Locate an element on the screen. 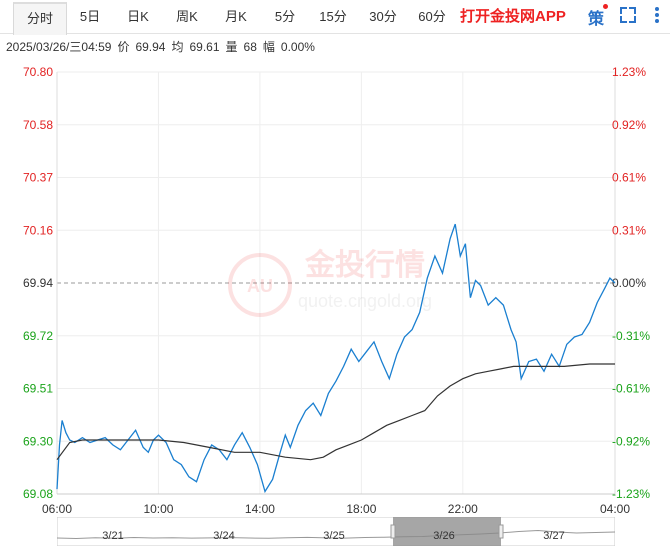 This screenshot has width=670, height=546. quote-datetime: 2025/03/26/三04:59 is located at coordinates (59, 47).